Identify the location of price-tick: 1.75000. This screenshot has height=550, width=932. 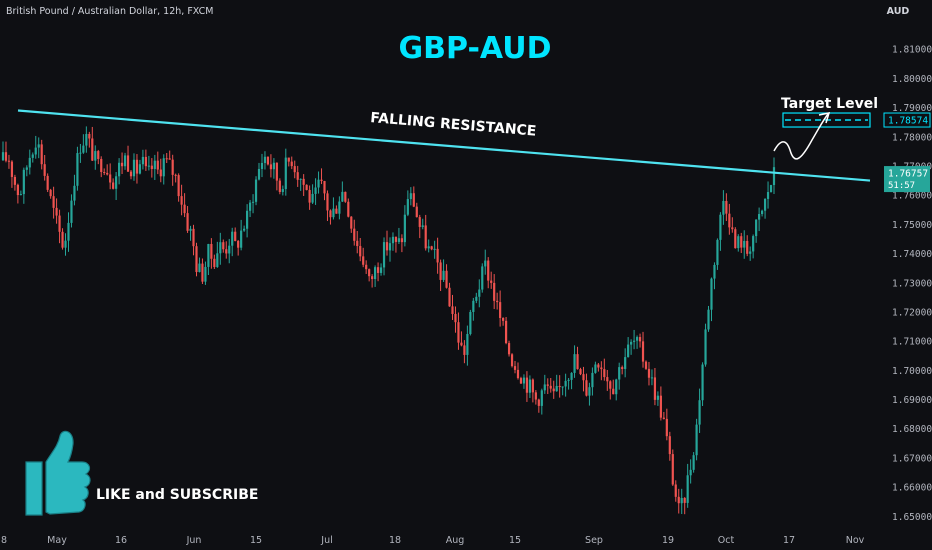
(912, 225).